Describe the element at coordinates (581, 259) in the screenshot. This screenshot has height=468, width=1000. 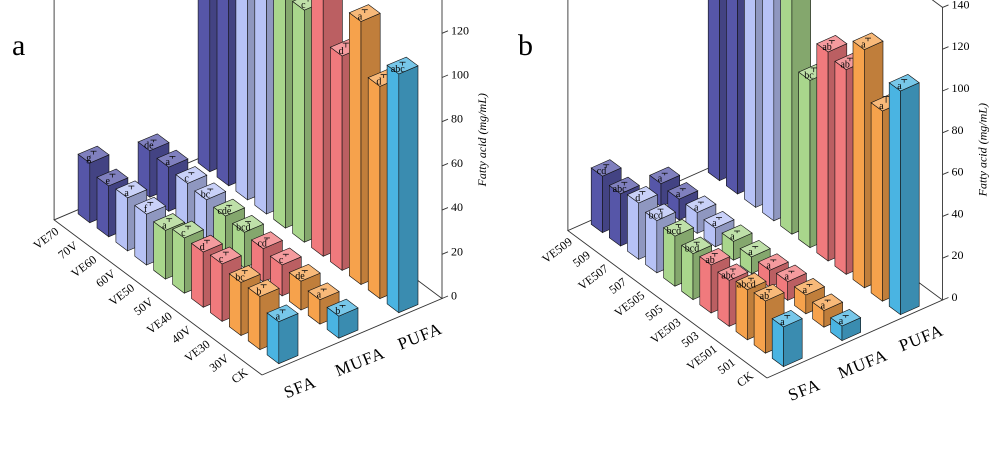
I see `category-label: 509` at that location.